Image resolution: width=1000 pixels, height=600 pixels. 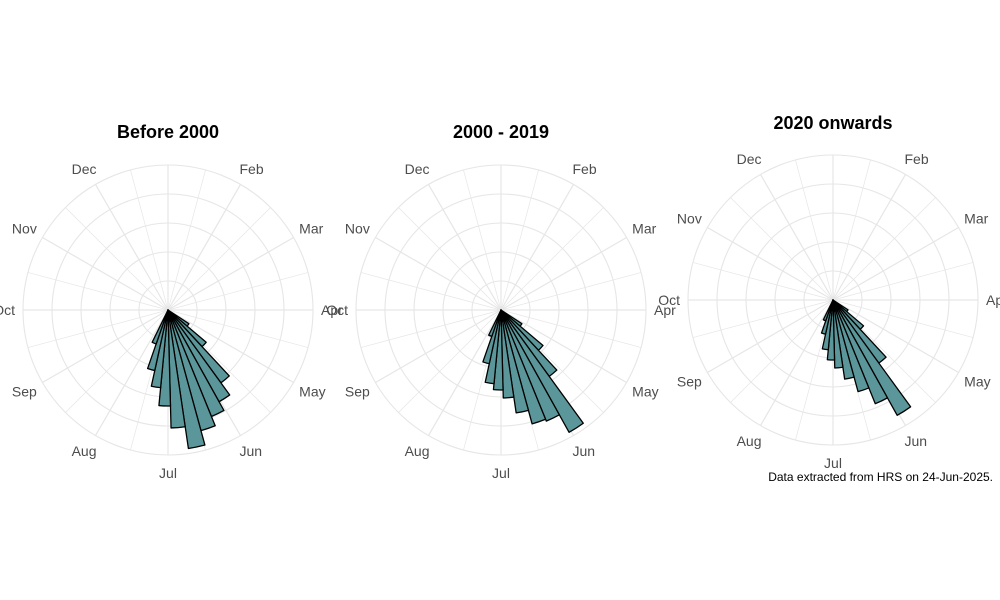 What do you see at coordinates (501, 132) in the screenshot?
I see `chart-title: 2000 - 2019` at bounding box center [501, 132].